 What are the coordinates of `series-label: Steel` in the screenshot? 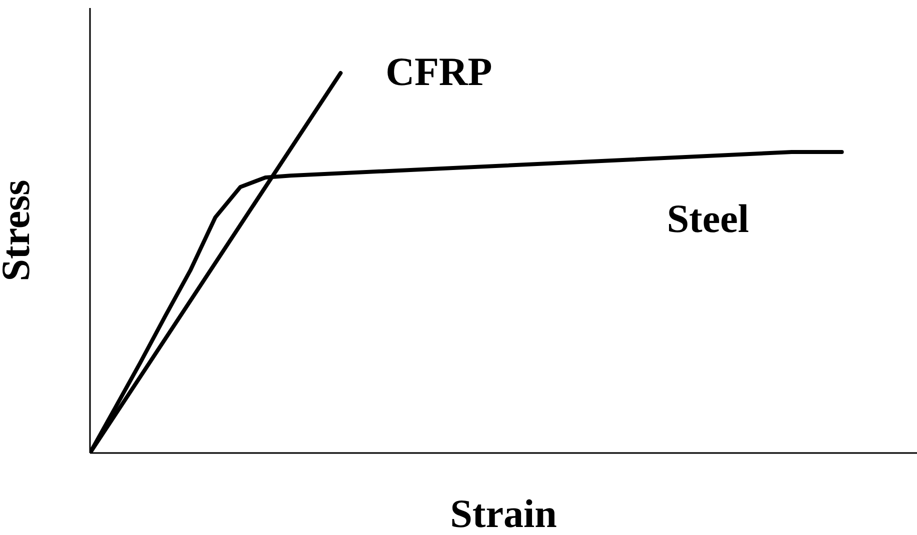 It's located at (708, 219).